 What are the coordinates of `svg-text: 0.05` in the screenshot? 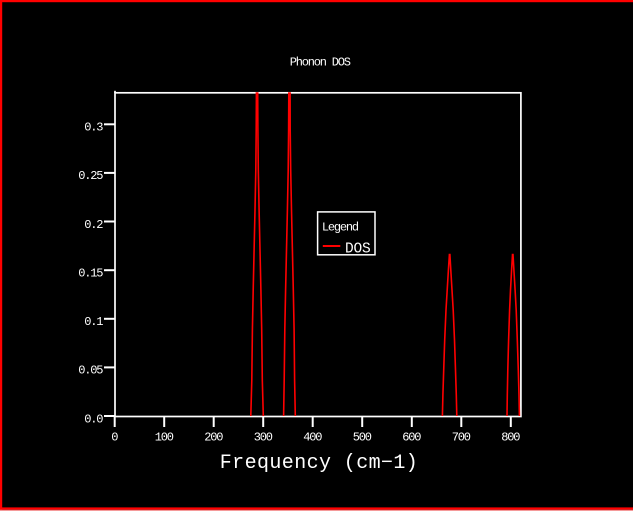 It's located at (90, 371).